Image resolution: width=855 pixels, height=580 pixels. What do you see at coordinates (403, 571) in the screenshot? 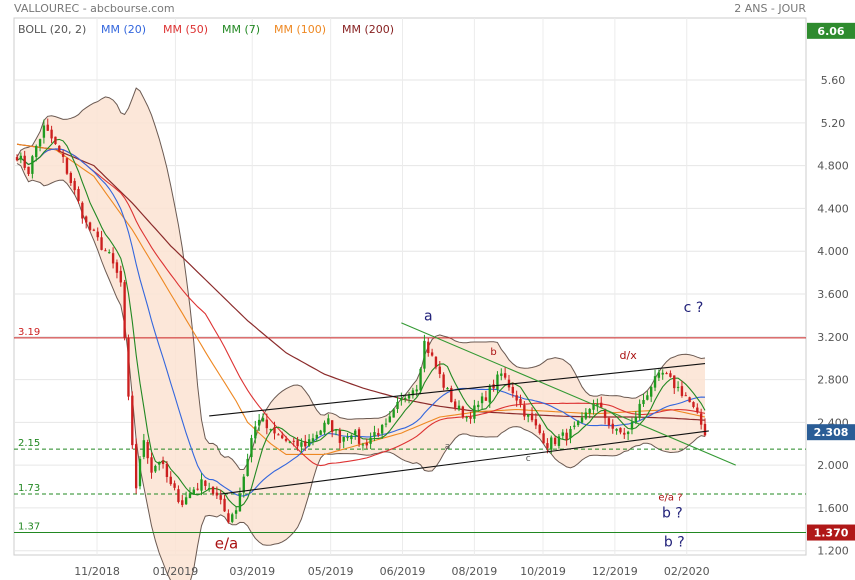
I see `x-tick-label: 06/2019` at bounding box center [403, 571].